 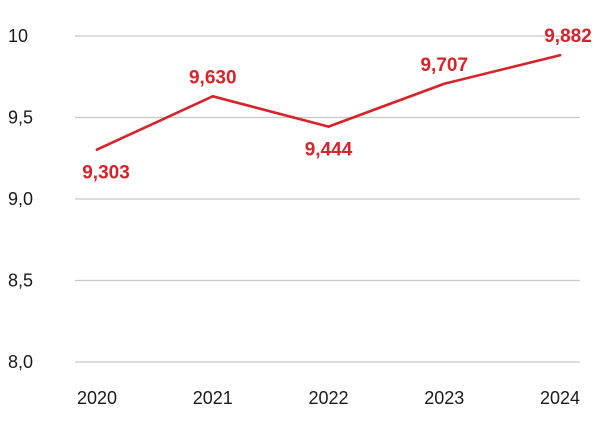 What do you see at coordinates (213, 398) in the screenshot?
I see `x-tick-label: 2021` at bounding box center [213, 398].